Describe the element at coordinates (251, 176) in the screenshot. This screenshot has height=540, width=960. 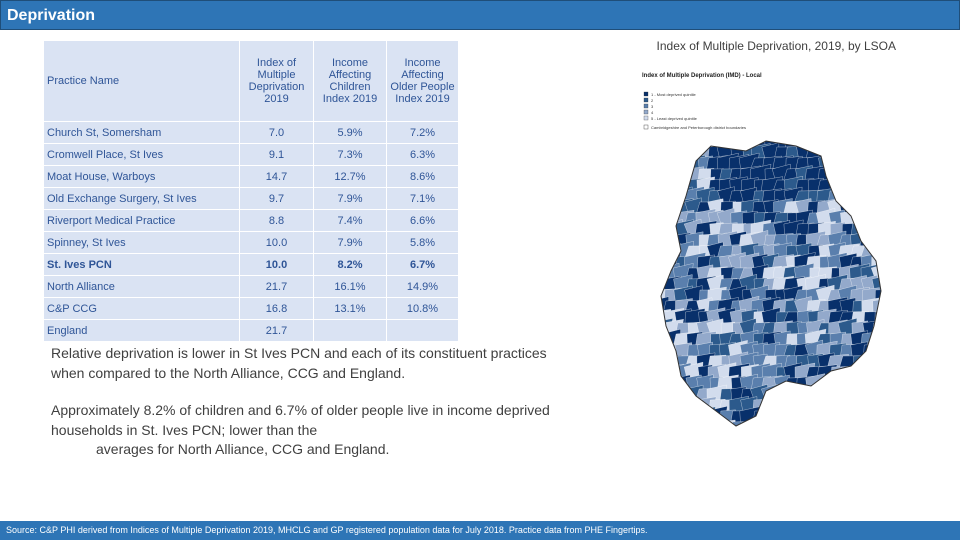
I see `table-row: Moat House, Warboys 14.7 12.7% 8.6%` at that location.